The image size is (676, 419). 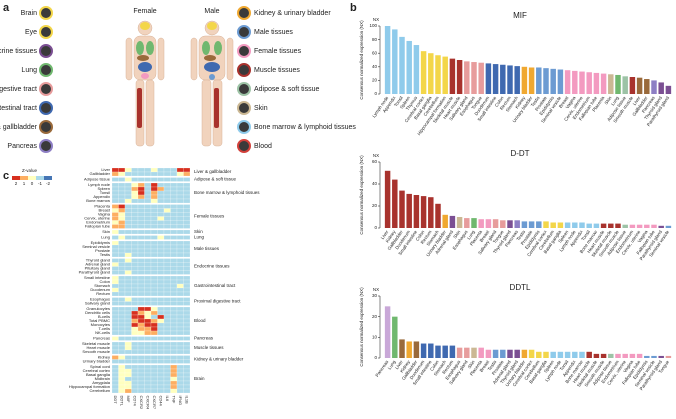 I want to click on row-label: Small intestine, so click(x=97, y=277).